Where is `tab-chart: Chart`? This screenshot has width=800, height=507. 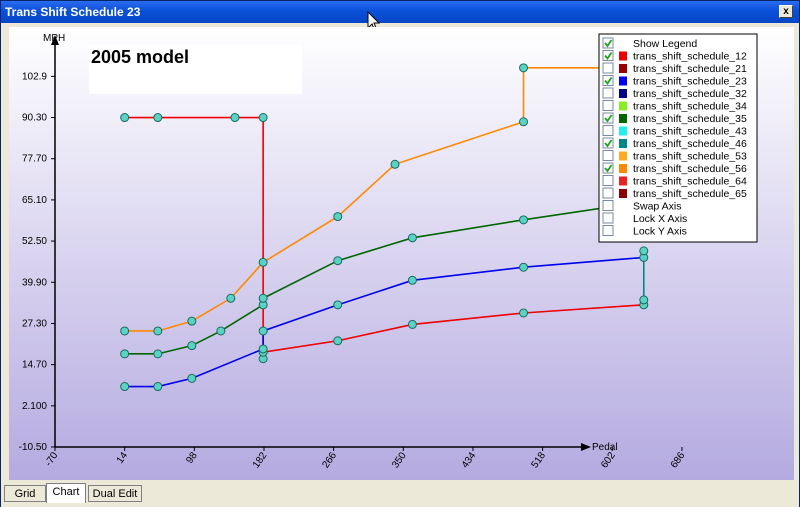 tab-chart: Chart is located at coordinates (66, 493).